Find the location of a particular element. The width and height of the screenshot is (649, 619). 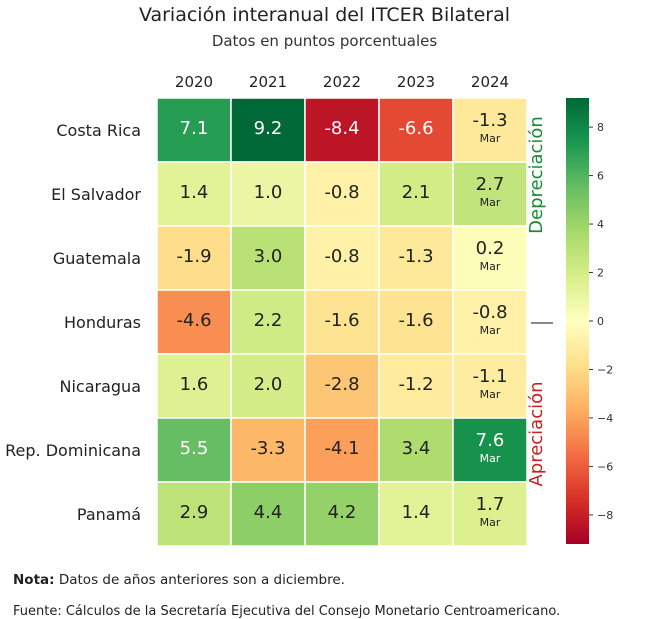

row-label: Honduras is located at coordinates (102, 322).